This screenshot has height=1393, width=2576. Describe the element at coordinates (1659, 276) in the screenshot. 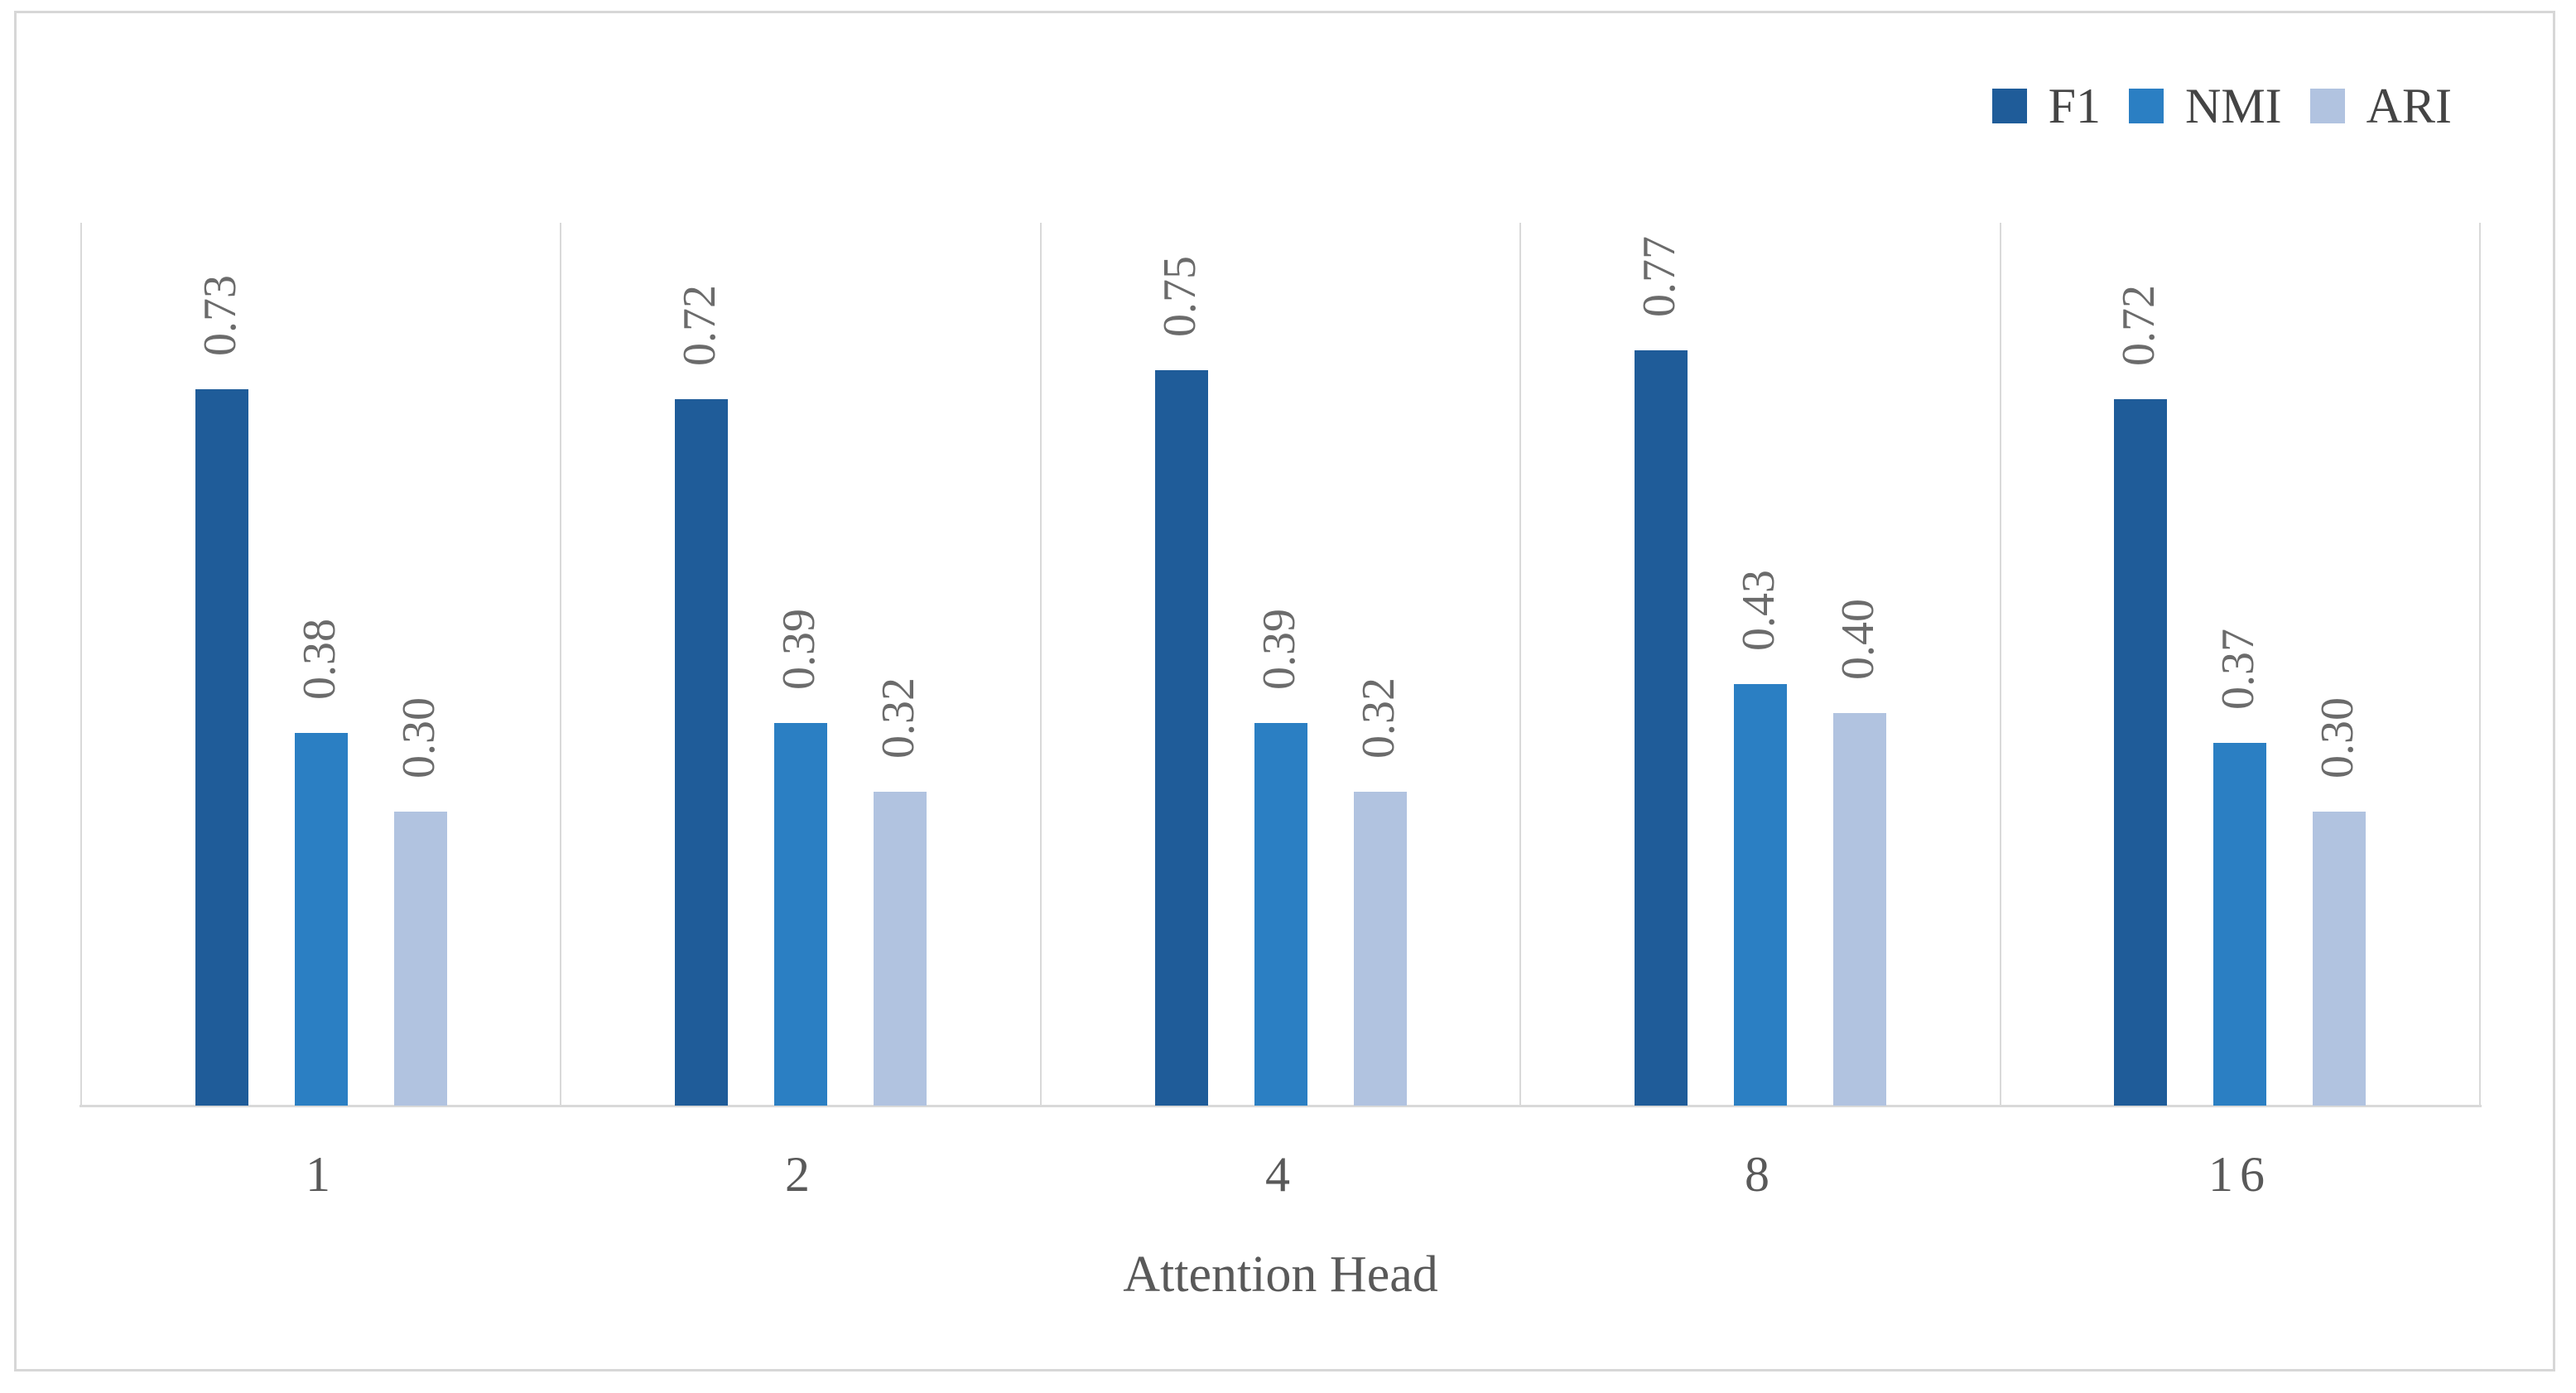

I see `value-label-f1-head-8: 0.77` at that location.